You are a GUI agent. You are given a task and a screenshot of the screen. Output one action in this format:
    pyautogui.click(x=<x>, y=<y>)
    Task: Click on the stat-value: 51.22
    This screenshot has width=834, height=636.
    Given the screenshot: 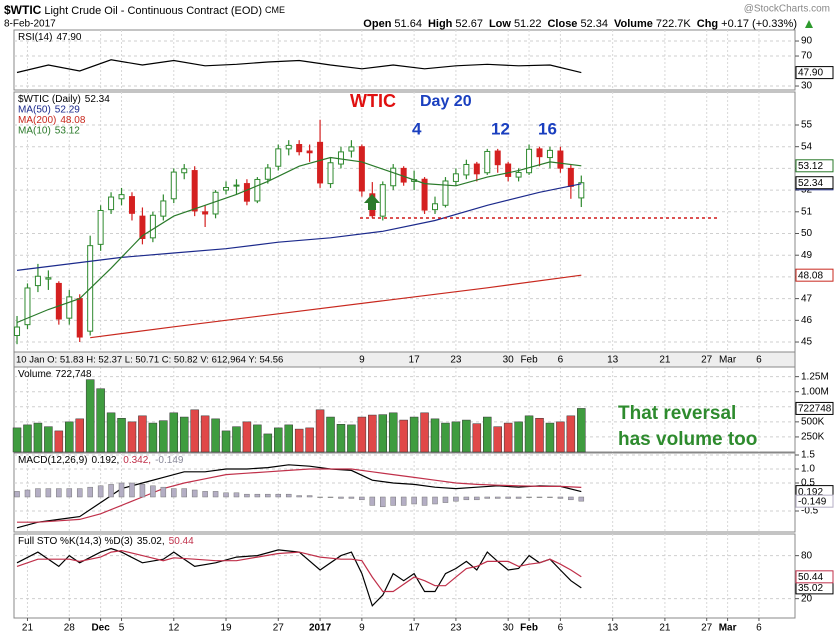 What is the action you would take?
    pyautogui.click(x=528, y=24)
    